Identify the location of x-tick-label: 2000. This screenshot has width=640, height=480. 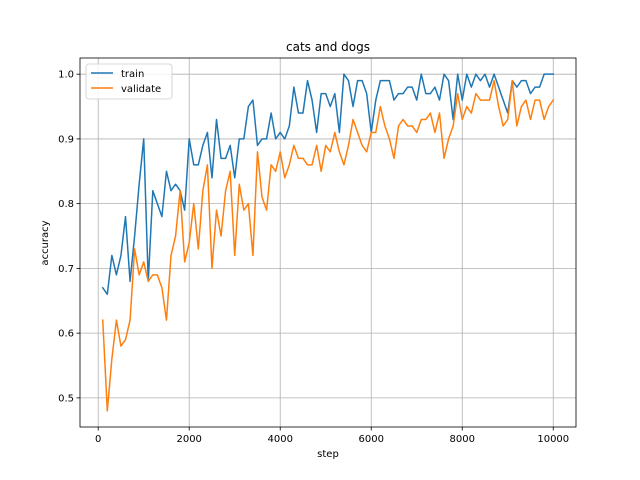
(188, 439).